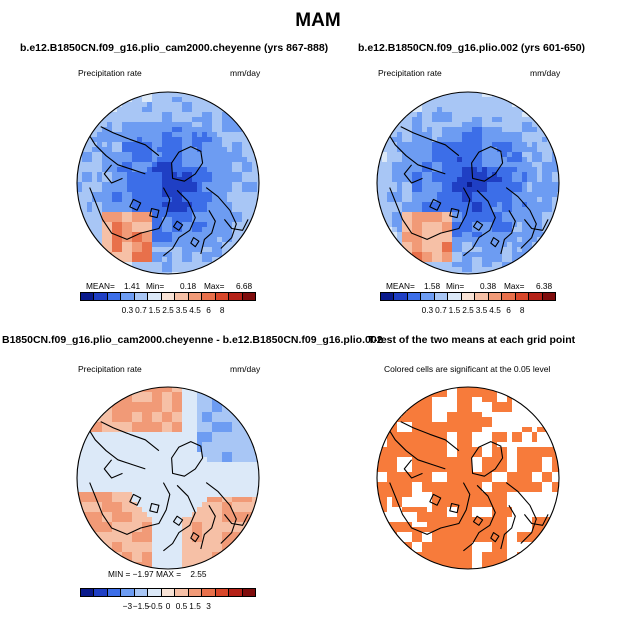  Describe the element at coordinates (132, 286) in the screenshot. I see `panel-1-mean-value: 1.41` at that location.